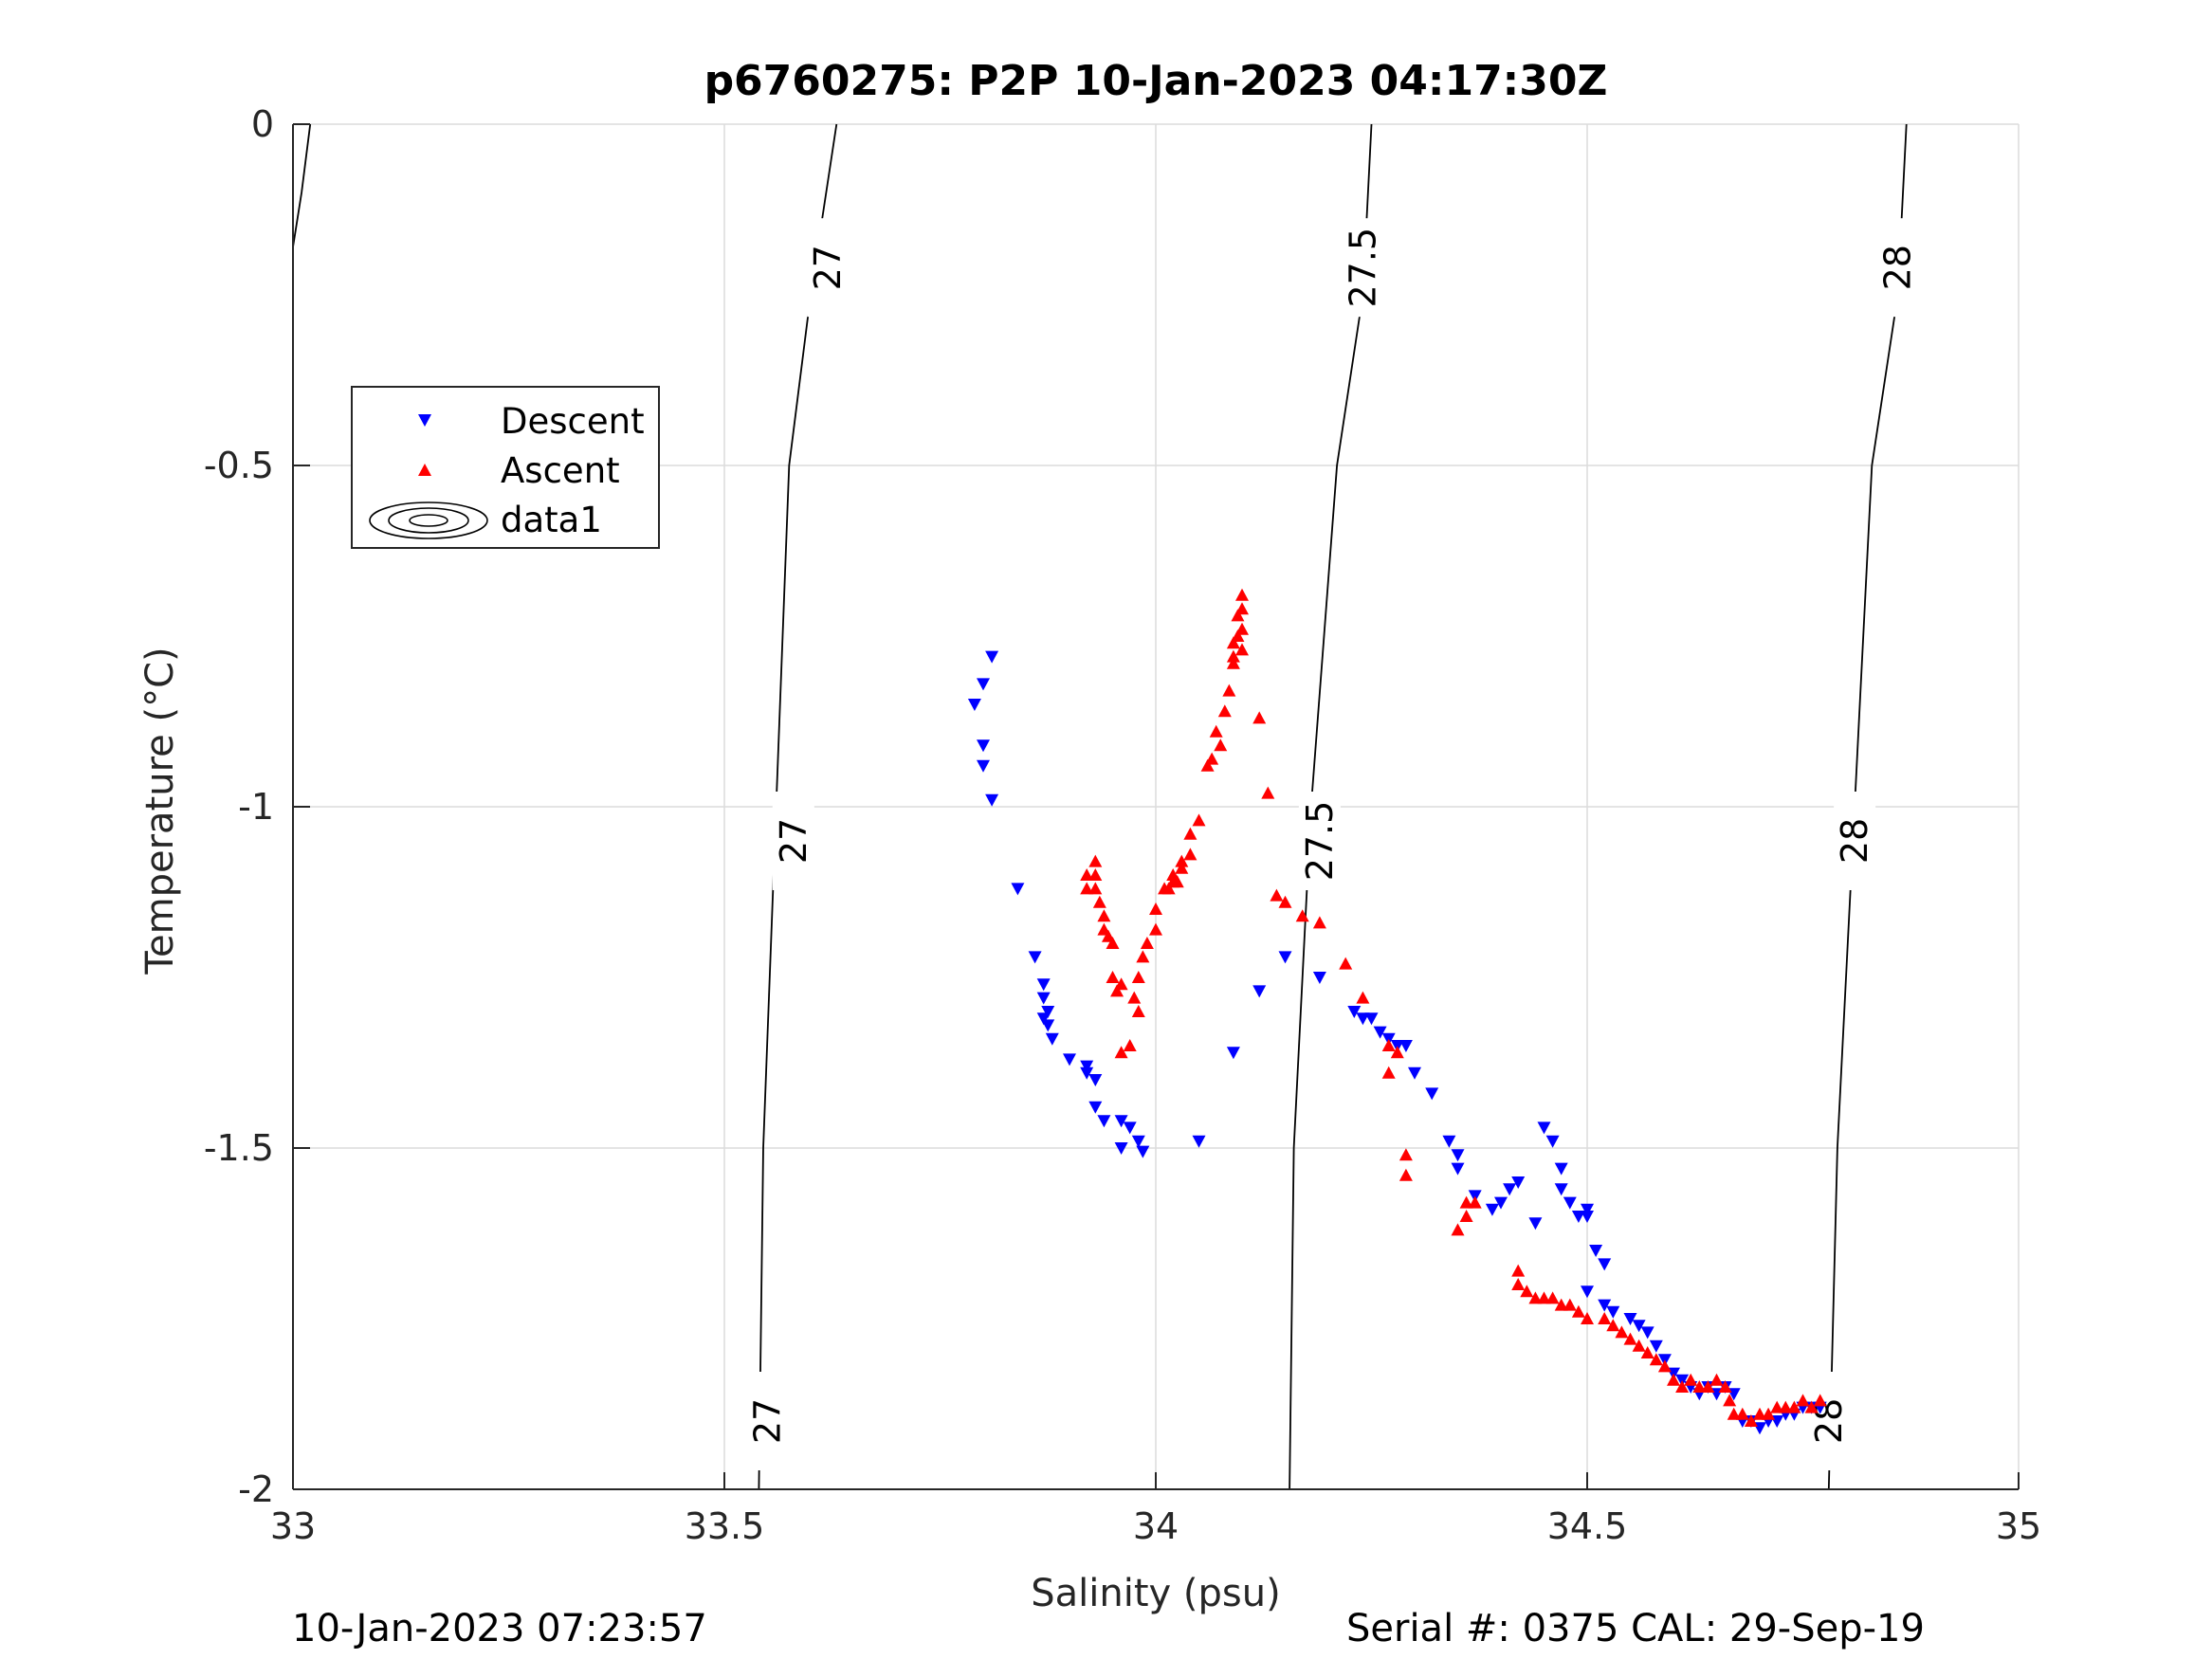  Describe the element at coordinates (293, 1526) in the screenshot. I see `x-tick-label: 33` at that location.